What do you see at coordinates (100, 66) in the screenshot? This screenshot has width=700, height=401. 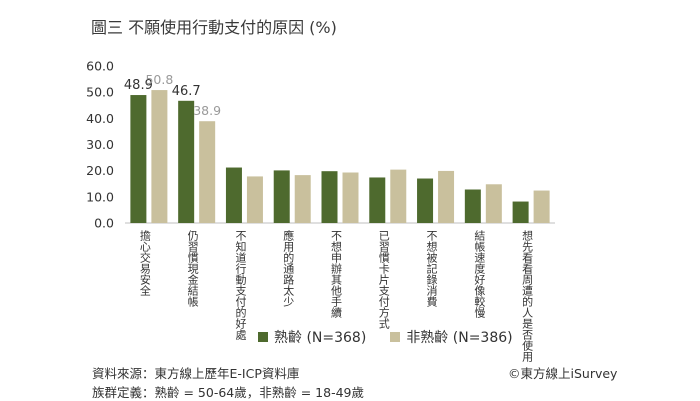 I see `y-tick-label: 60.0` at bounding box center [100, 66].